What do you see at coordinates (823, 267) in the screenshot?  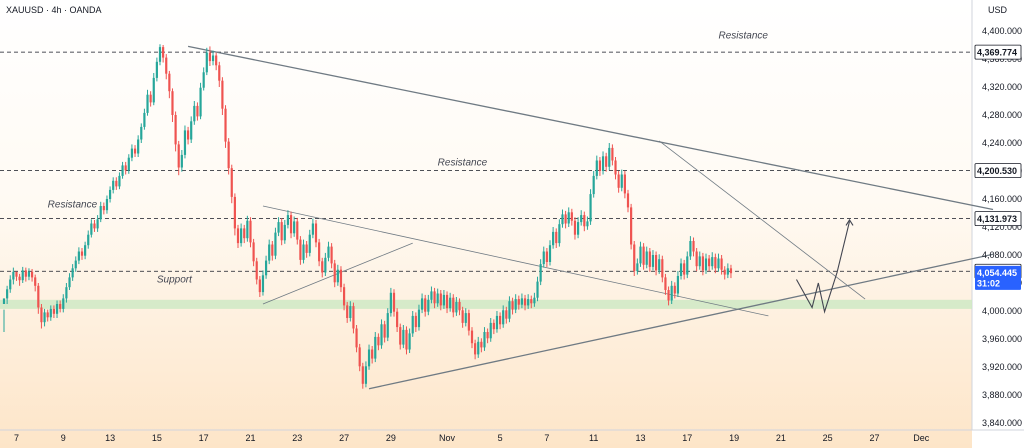 I see `projection-path` at bounding box center [823, 267].